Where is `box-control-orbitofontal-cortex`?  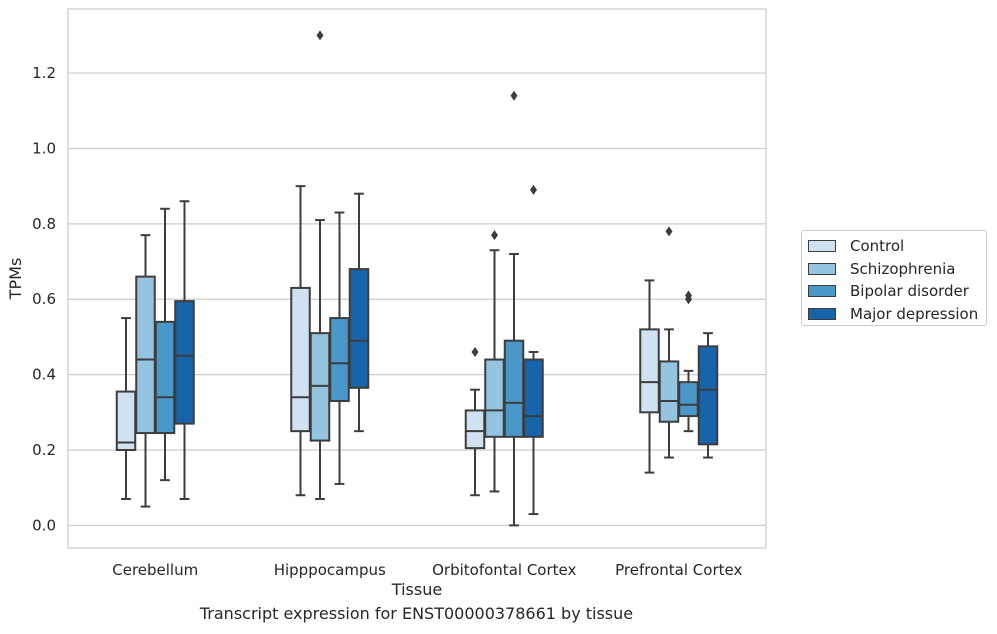
box-control-orbitofontal-cortex is located at coordinates (475, 422).